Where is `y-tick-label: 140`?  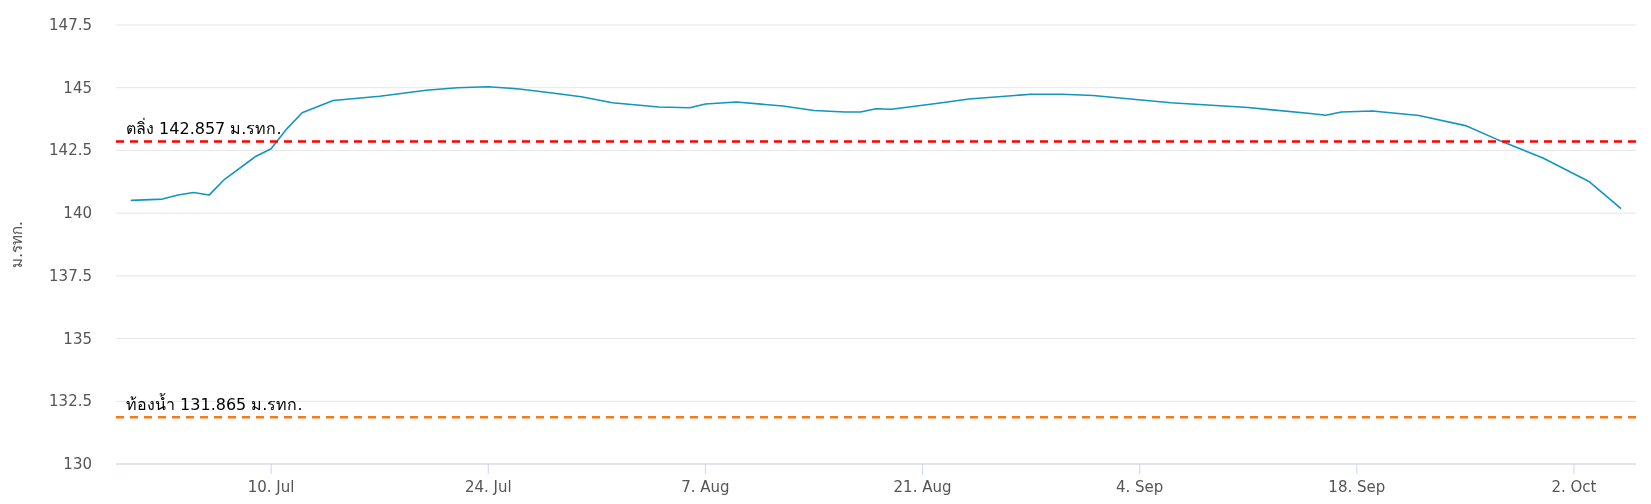 y-tick-label: 140 is located at coordinates (77, 213).